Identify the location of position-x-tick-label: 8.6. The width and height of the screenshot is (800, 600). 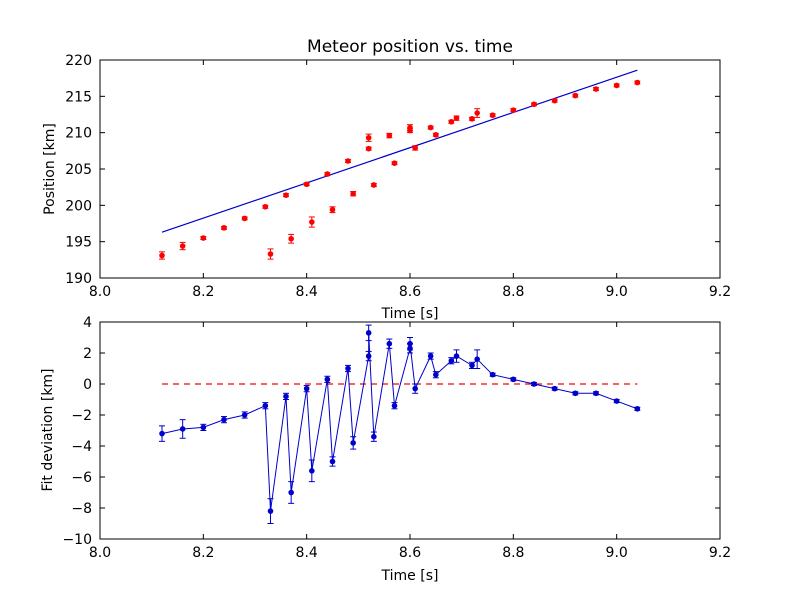
(410, 292).